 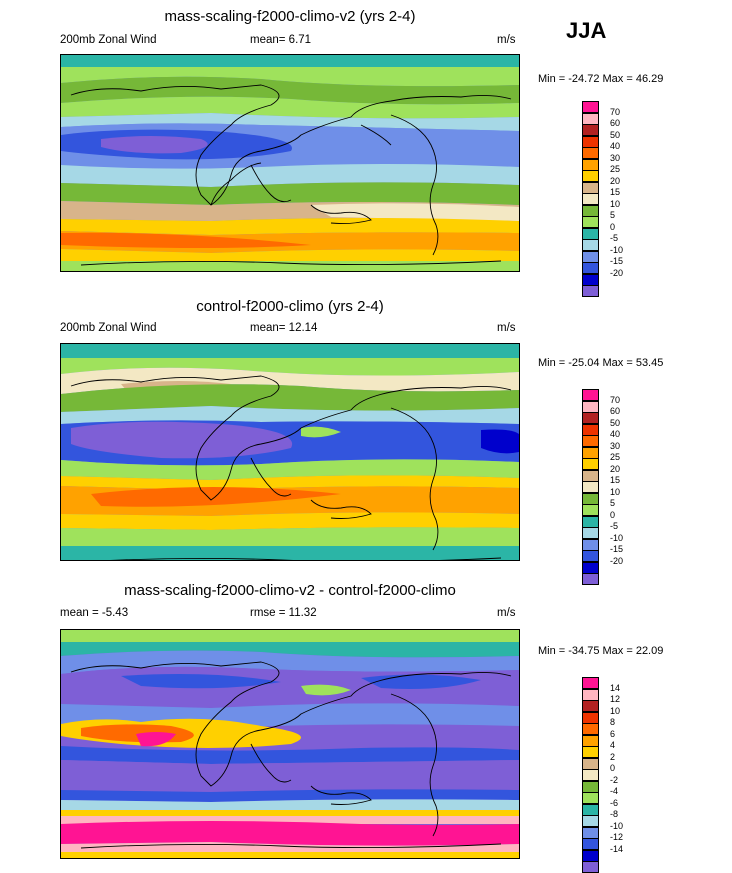 I want to click on colorbar-tick-label: -5, so click(x=614, y=526).